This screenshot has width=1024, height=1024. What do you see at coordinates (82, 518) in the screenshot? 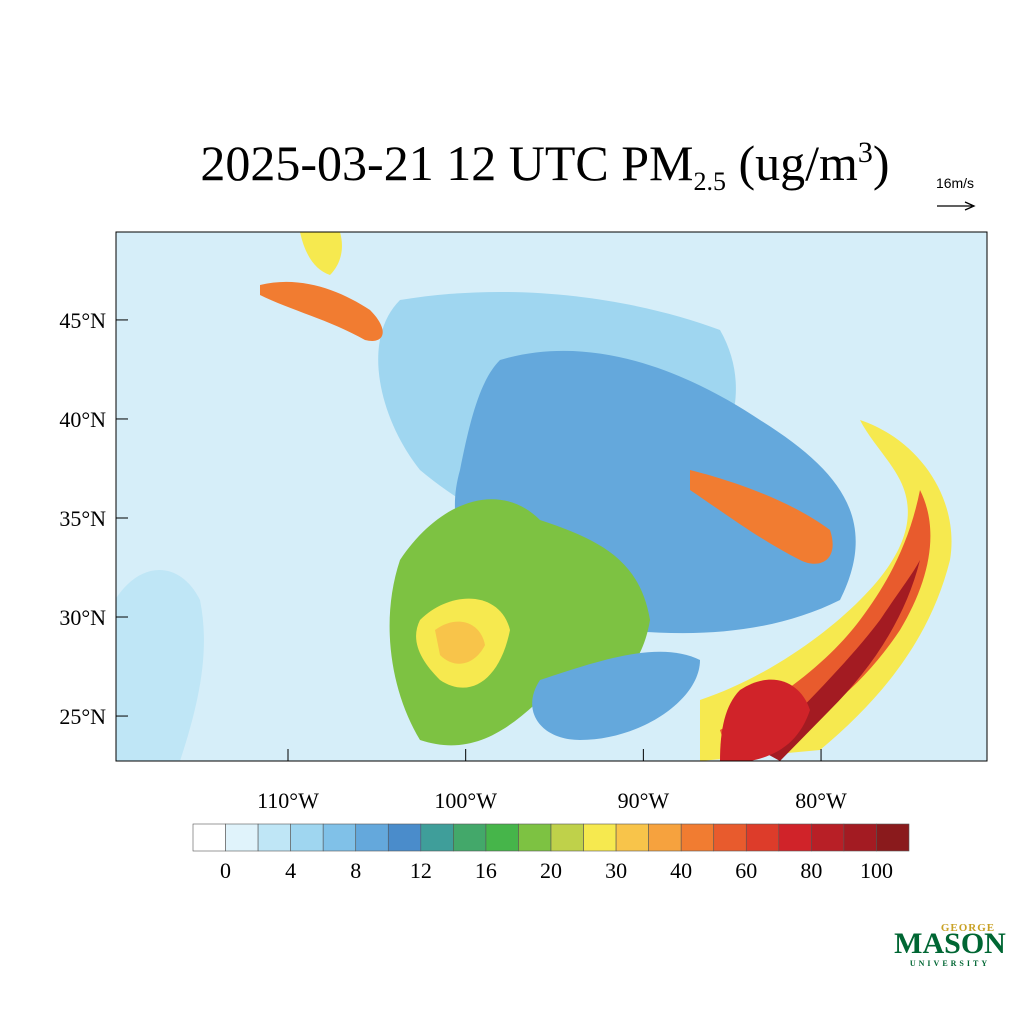
I see `y-tick-label: 35°N` at bounding box center [82, 518].